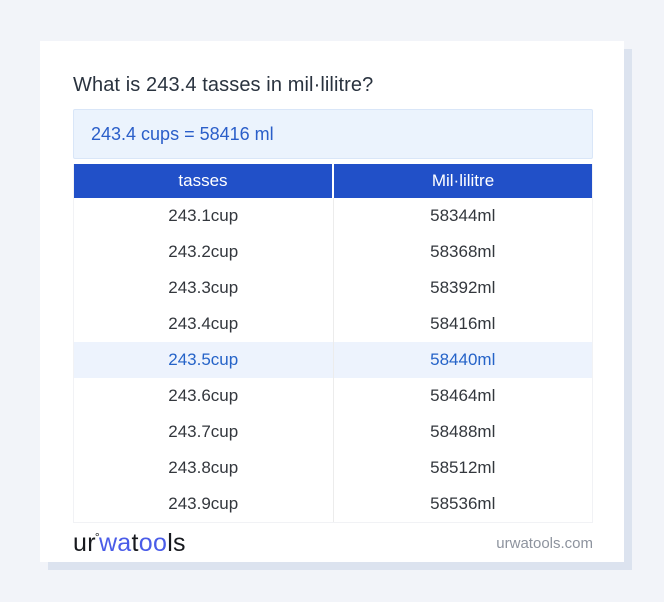 This screenshot has height=602, width=664. Describe the element at coordinates (204, 288) in the screenshot. I see `tasses-cell: 243.3cup` at that location.